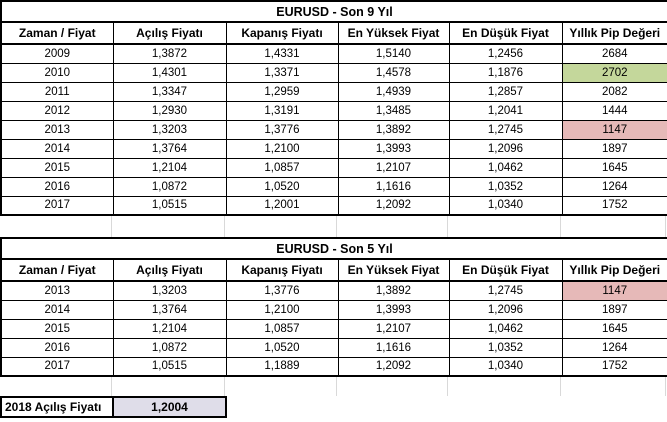  I want to click on value-cell: 1,5140, so click(393, 53).